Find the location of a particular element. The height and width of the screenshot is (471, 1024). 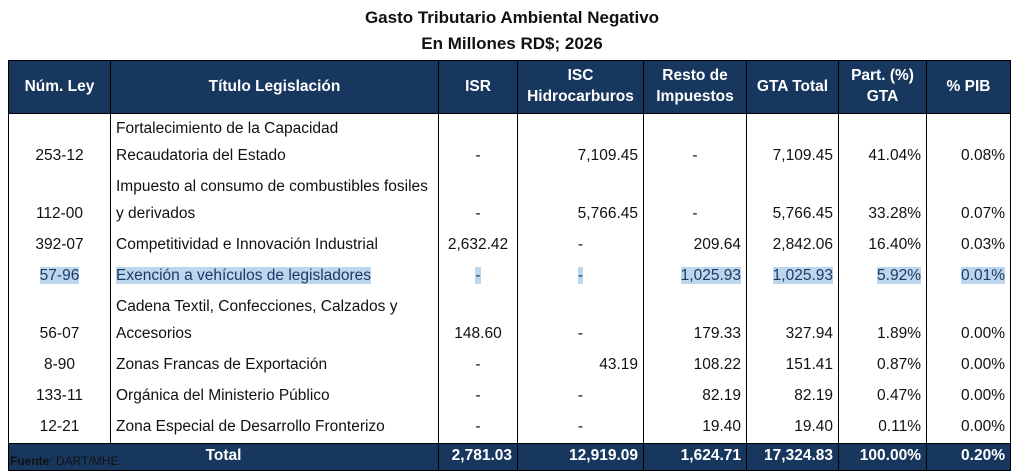

cell-text: 148.60 is located at coordinates (478, 333).